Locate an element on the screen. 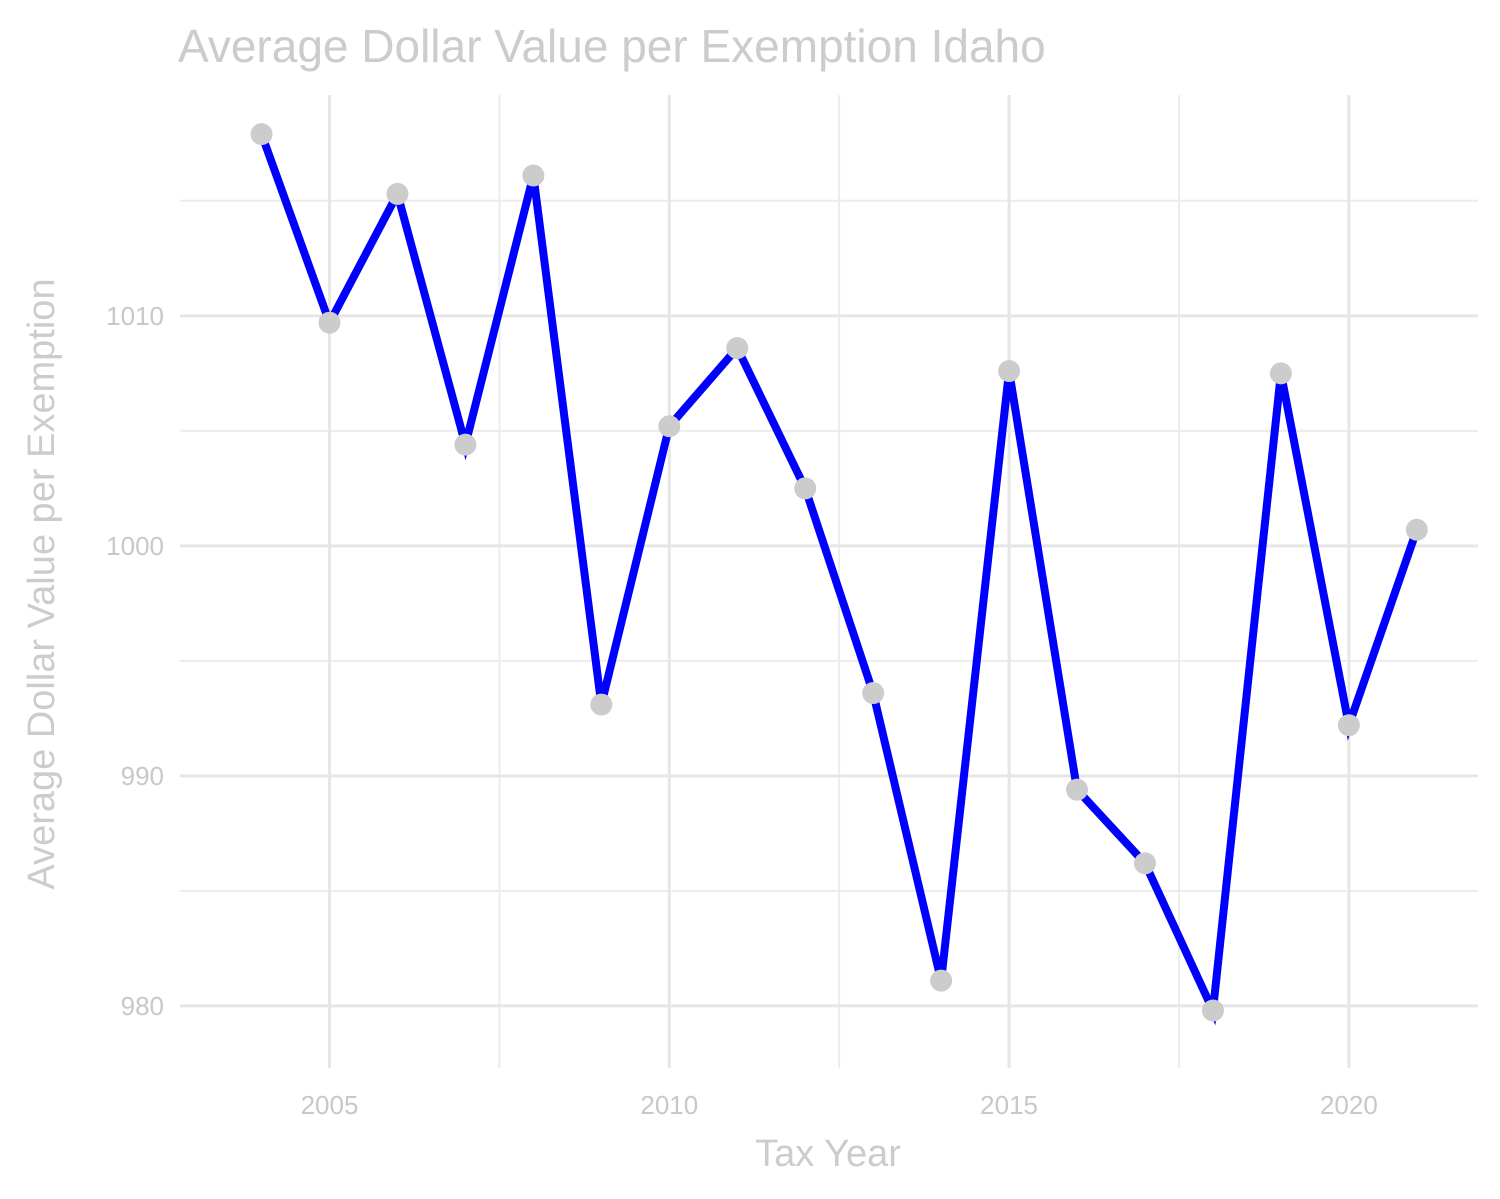  y-tick-labels: 980 990 1000 1010 is located at coordinates (135, 661).